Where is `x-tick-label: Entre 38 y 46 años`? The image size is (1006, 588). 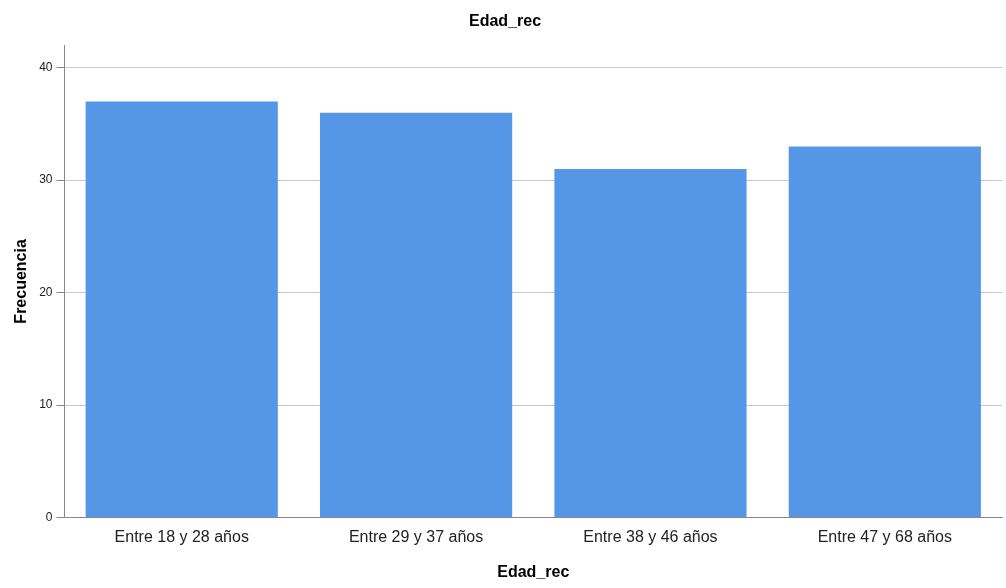
x-tick-label: Entre 38 y 46 años is located at coordinates (650, 536).